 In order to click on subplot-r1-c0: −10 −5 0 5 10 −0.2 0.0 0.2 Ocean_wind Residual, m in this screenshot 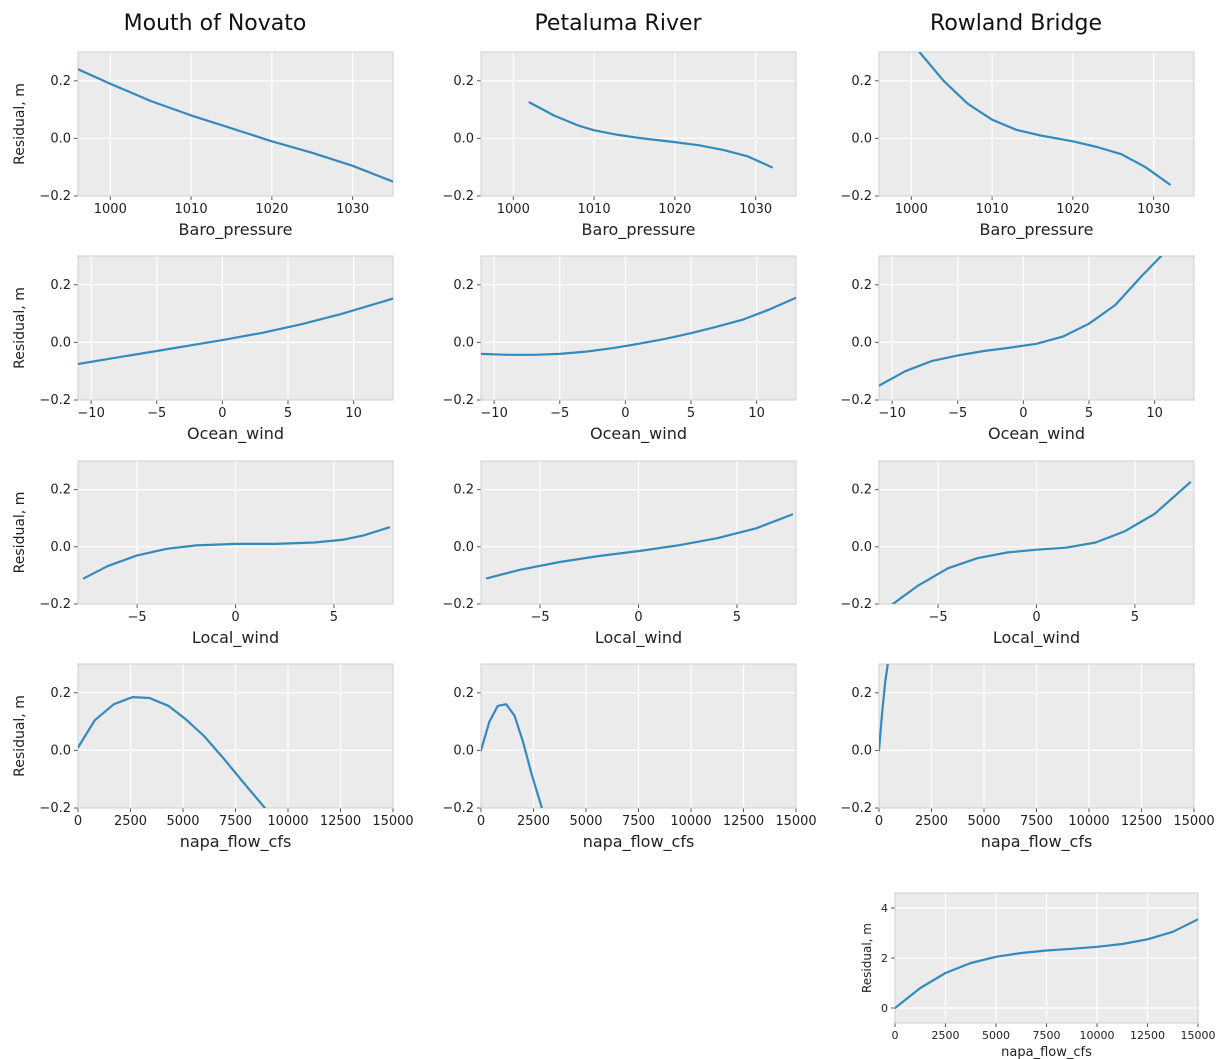, I will do `click(203, 349)`.